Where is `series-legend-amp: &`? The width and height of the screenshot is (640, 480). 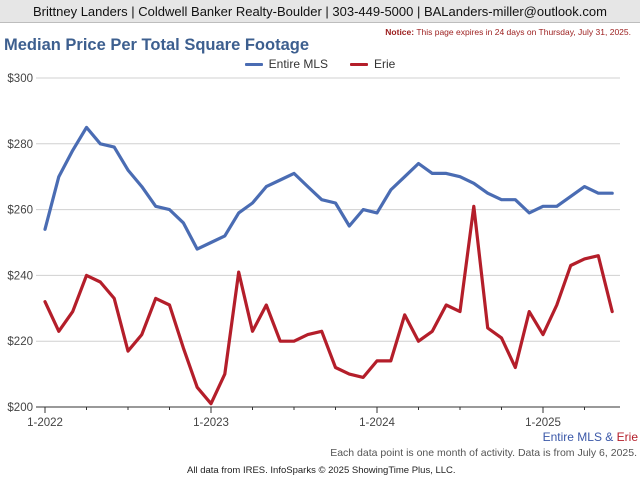 series-legend-amp: & is located at coordinates (609, 437).